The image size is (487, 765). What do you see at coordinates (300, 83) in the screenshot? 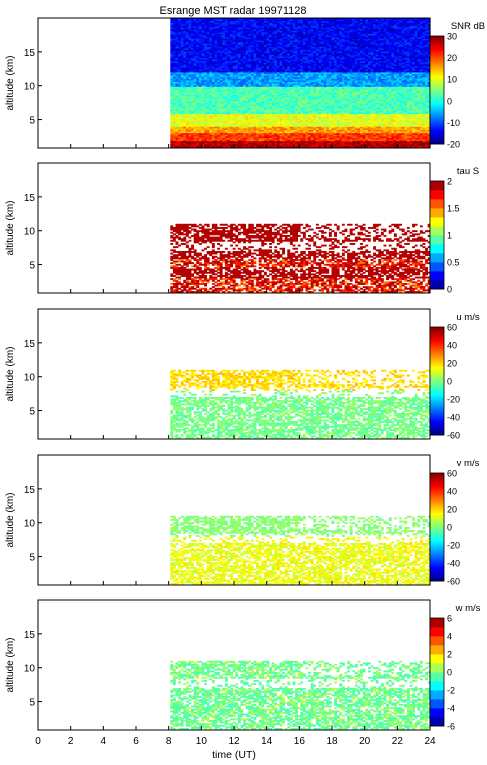
I see `panel-1-image` at bounding box center [300, 83].